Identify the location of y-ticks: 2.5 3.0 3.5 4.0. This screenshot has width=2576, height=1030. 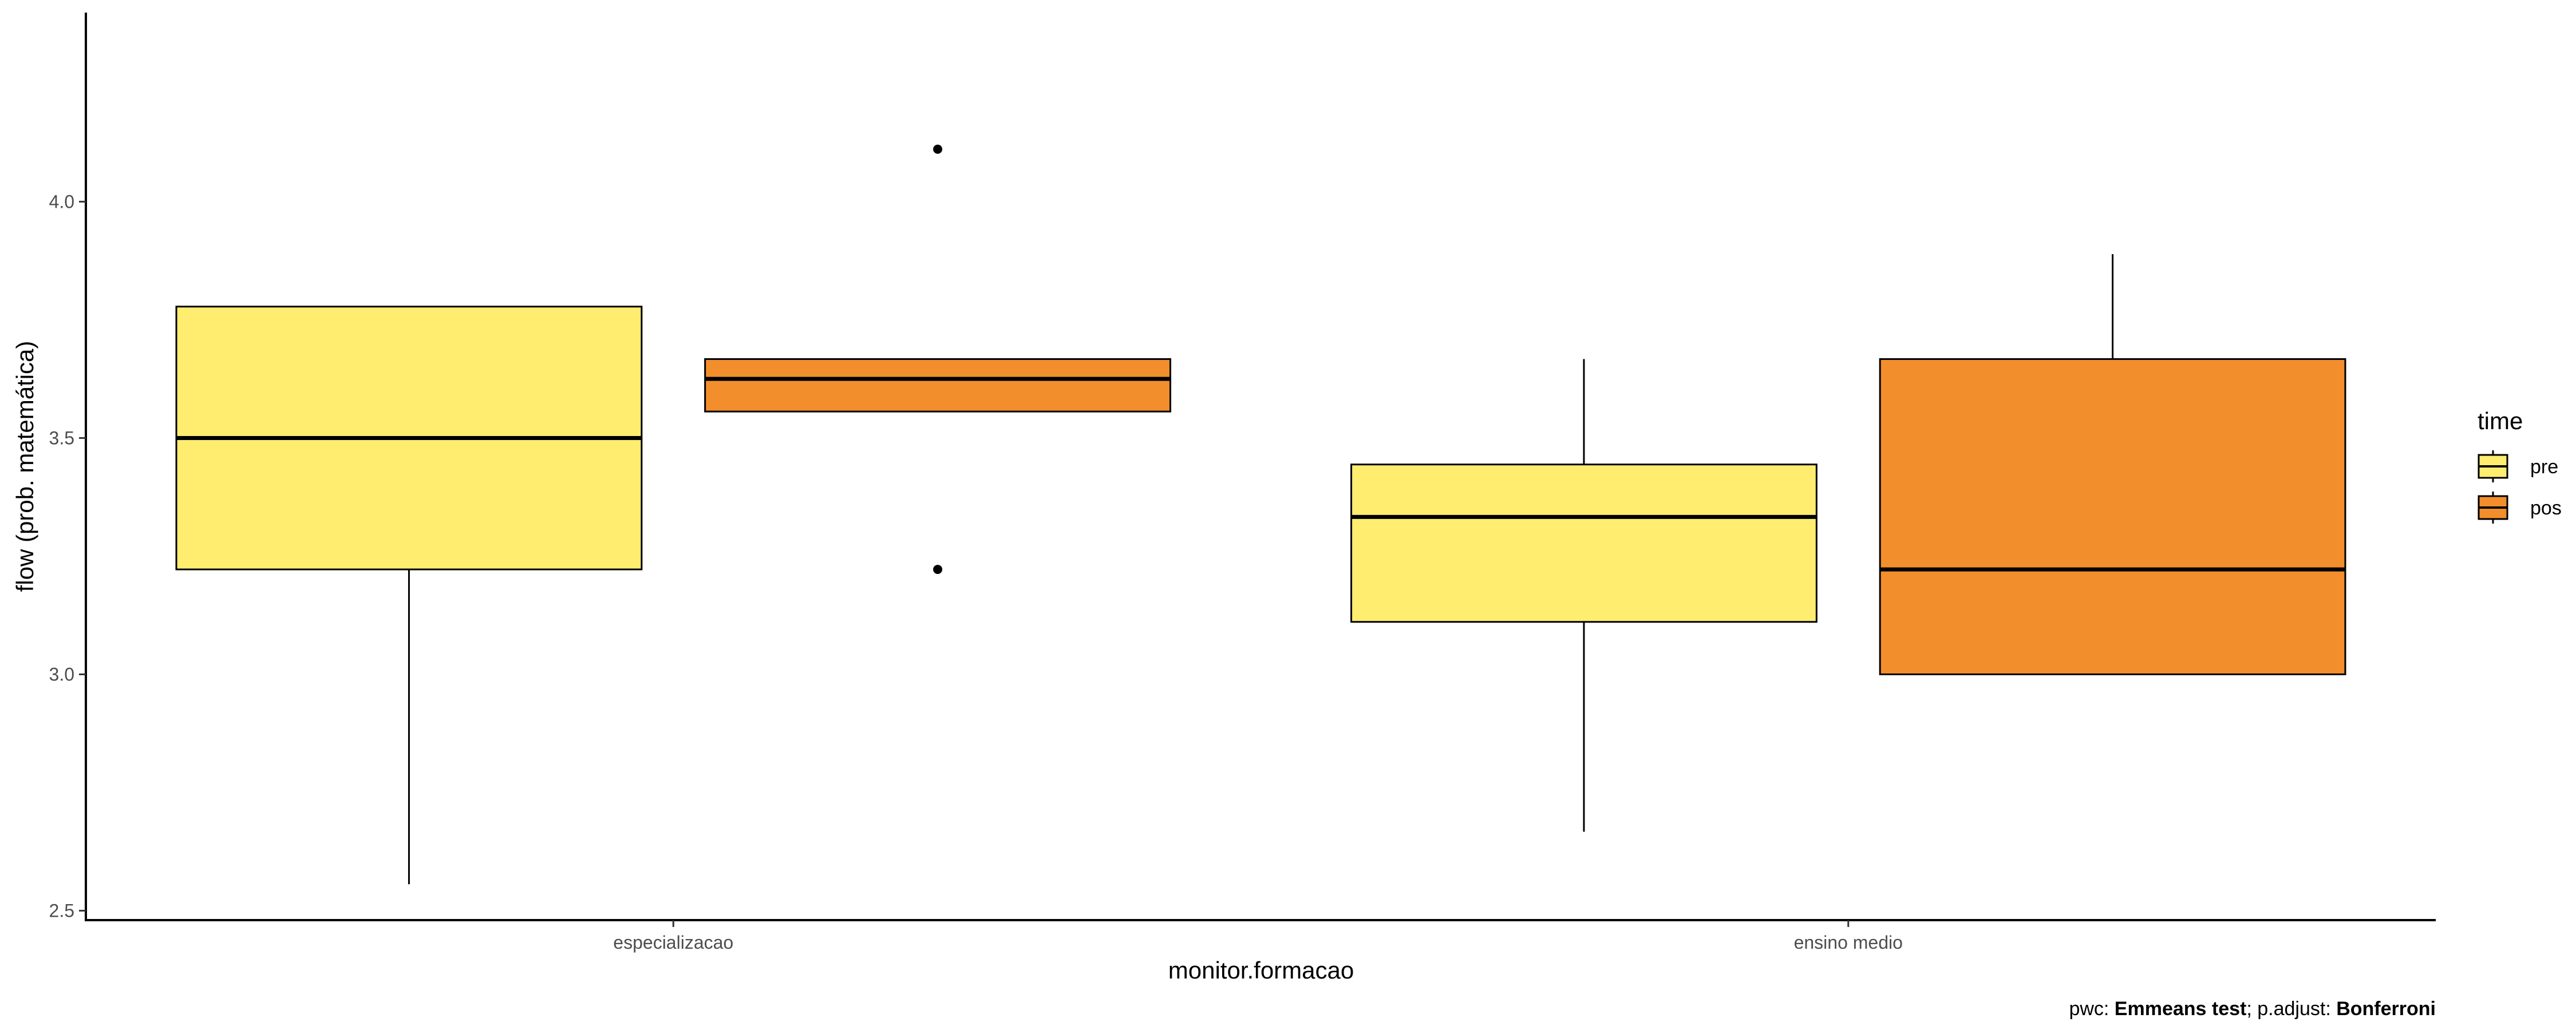
(67, 556).